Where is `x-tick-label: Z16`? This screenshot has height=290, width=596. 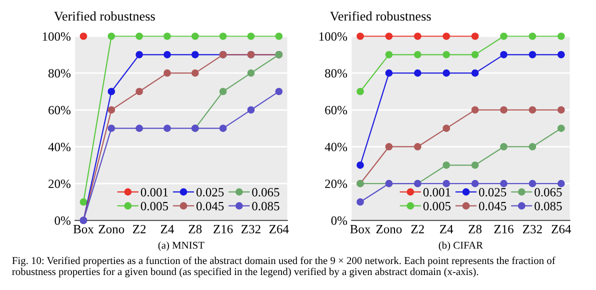 x-tick-label: Z16 is located at coordinates (223, 229).